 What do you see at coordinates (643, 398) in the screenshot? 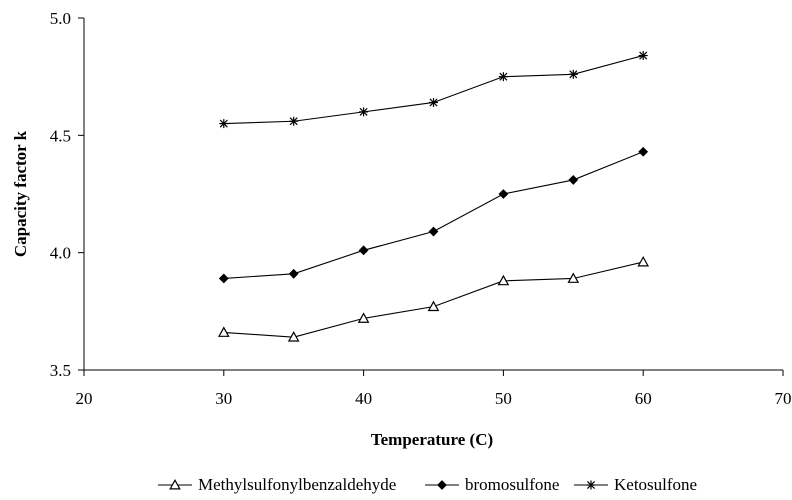
I see `x-tick-label: 60` at bounding box center [643, 398].